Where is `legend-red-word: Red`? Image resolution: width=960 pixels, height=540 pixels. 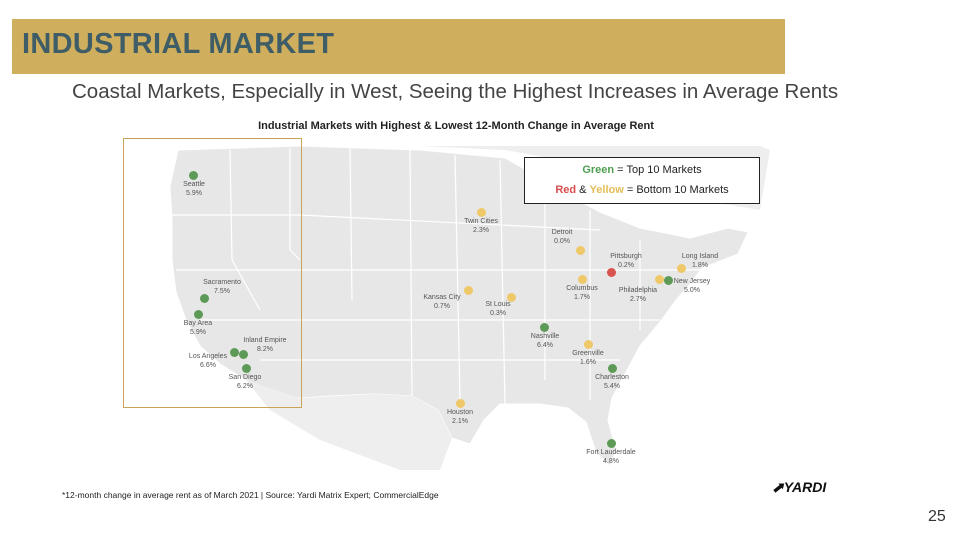 legend-red-word: Red is located at coordinates (566, 190).